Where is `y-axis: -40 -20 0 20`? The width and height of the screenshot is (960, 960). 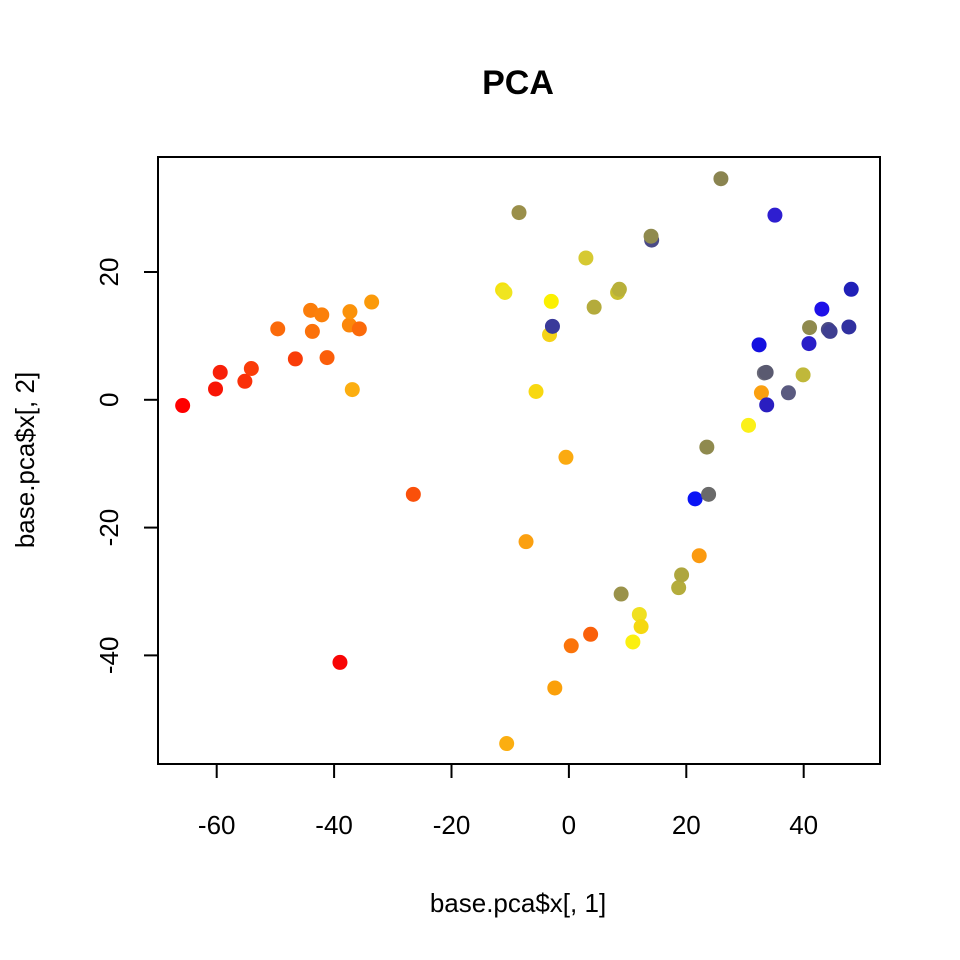 y-axis: -40 -20 0 20 is located at coordinates (126, 466).